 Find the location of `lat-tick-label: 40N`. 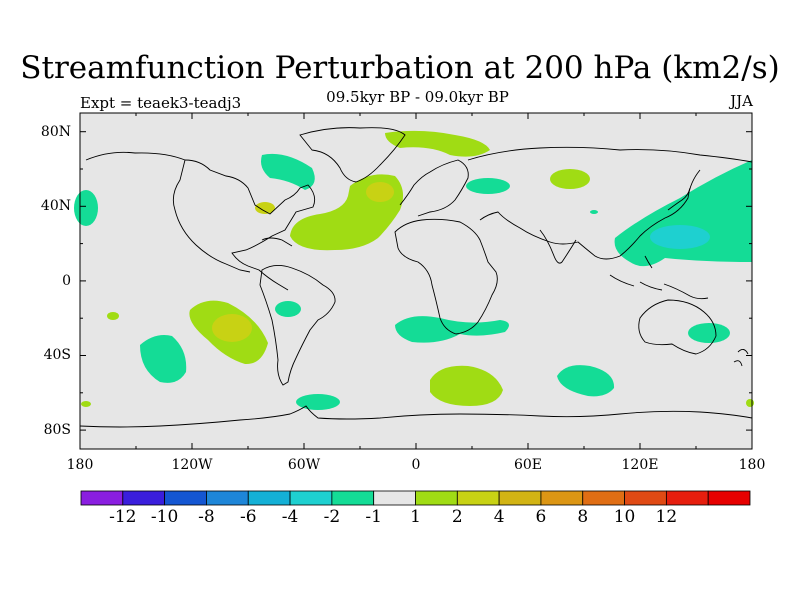

lat-tick-label: 40N is located at coordinates (55, 206).